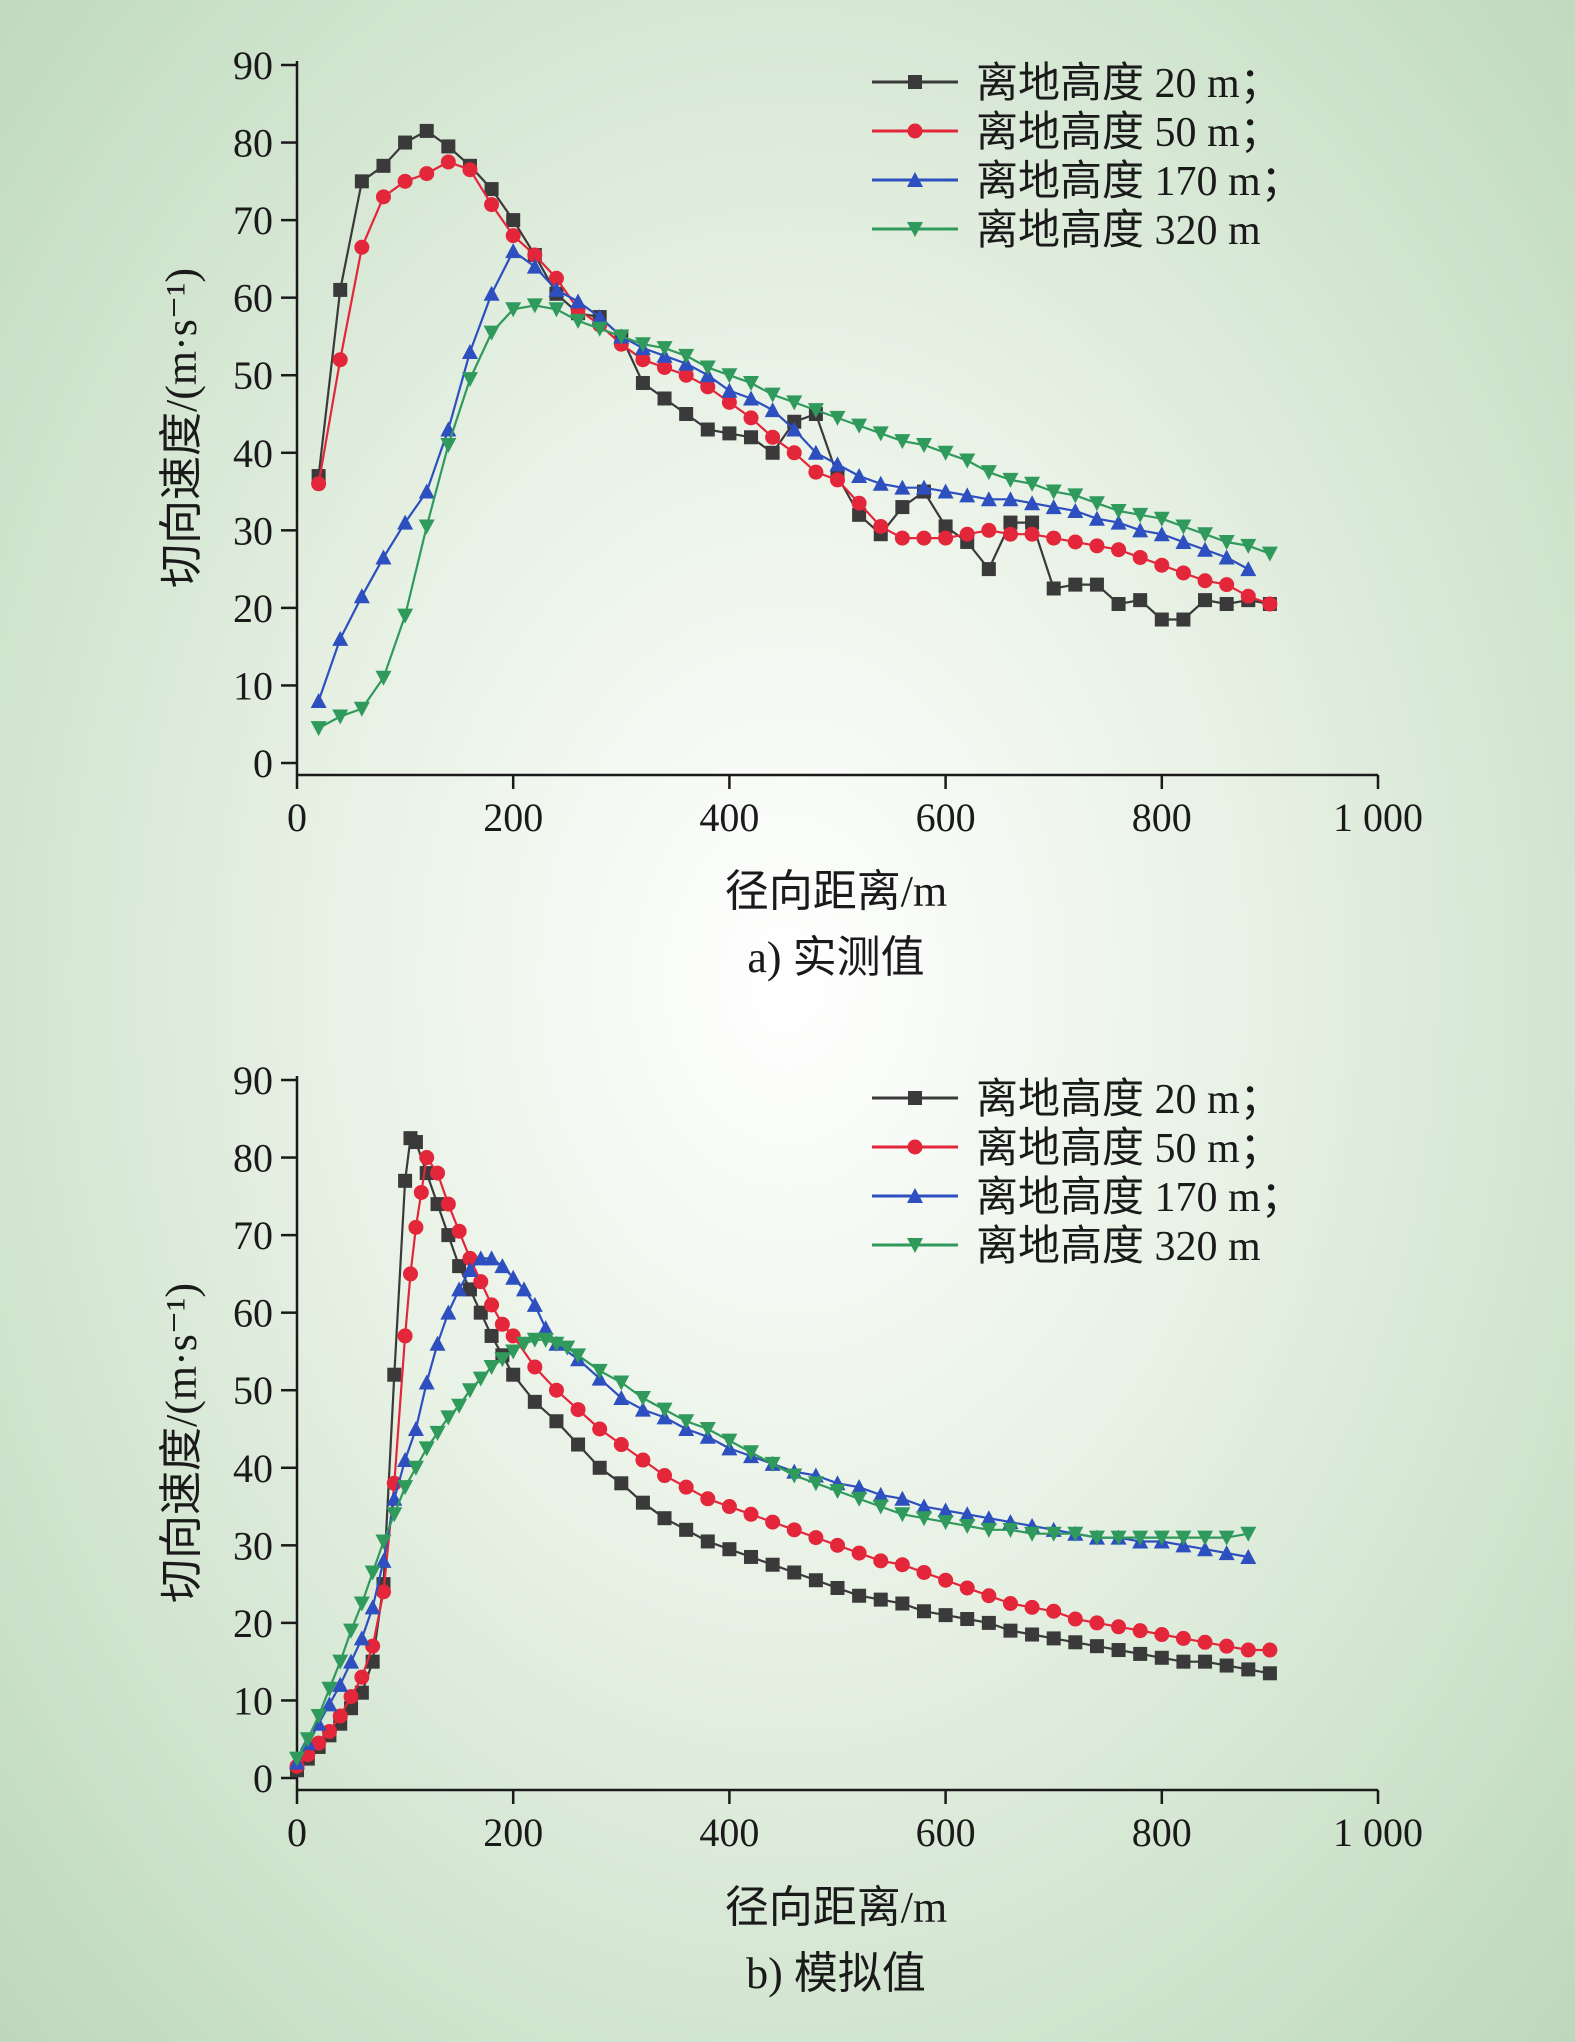  Describe the element at coordinates (181, 1443) in the screenshot. I see `y-axis-title-b: 切向速度/(m·s⁻¹)` at that location.